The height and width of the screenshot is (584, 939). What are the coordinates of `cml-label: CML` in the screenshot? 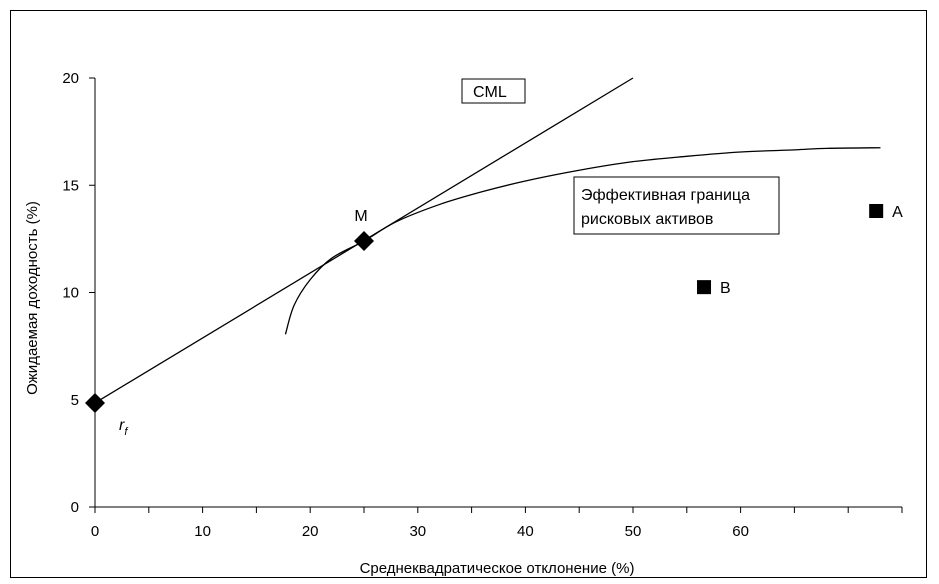 It's located at (490, 92).